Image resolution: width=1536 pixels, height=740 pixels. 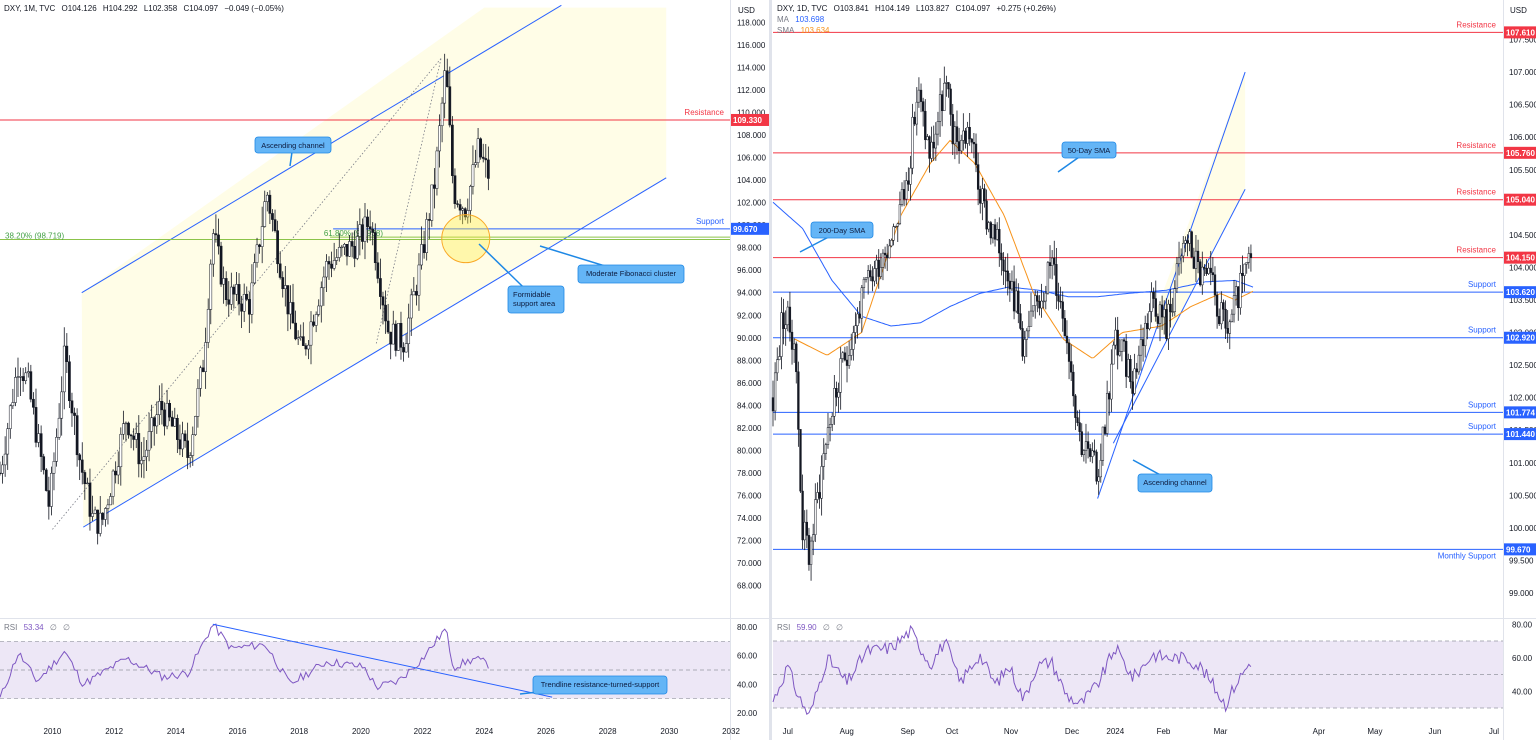 I want to click on left-level-label: Resistance, so click(x=704, y=112).